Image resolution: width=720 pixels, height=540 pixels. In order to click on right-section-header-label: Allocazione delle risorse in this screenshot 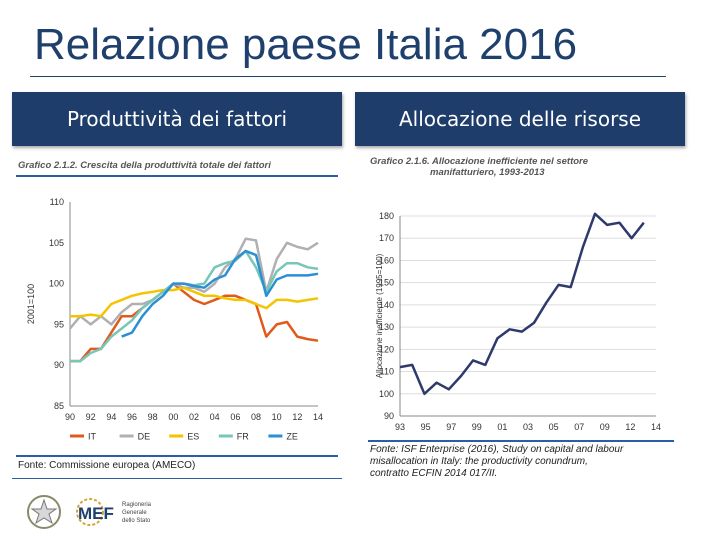, I will do `click(520, 119)`.